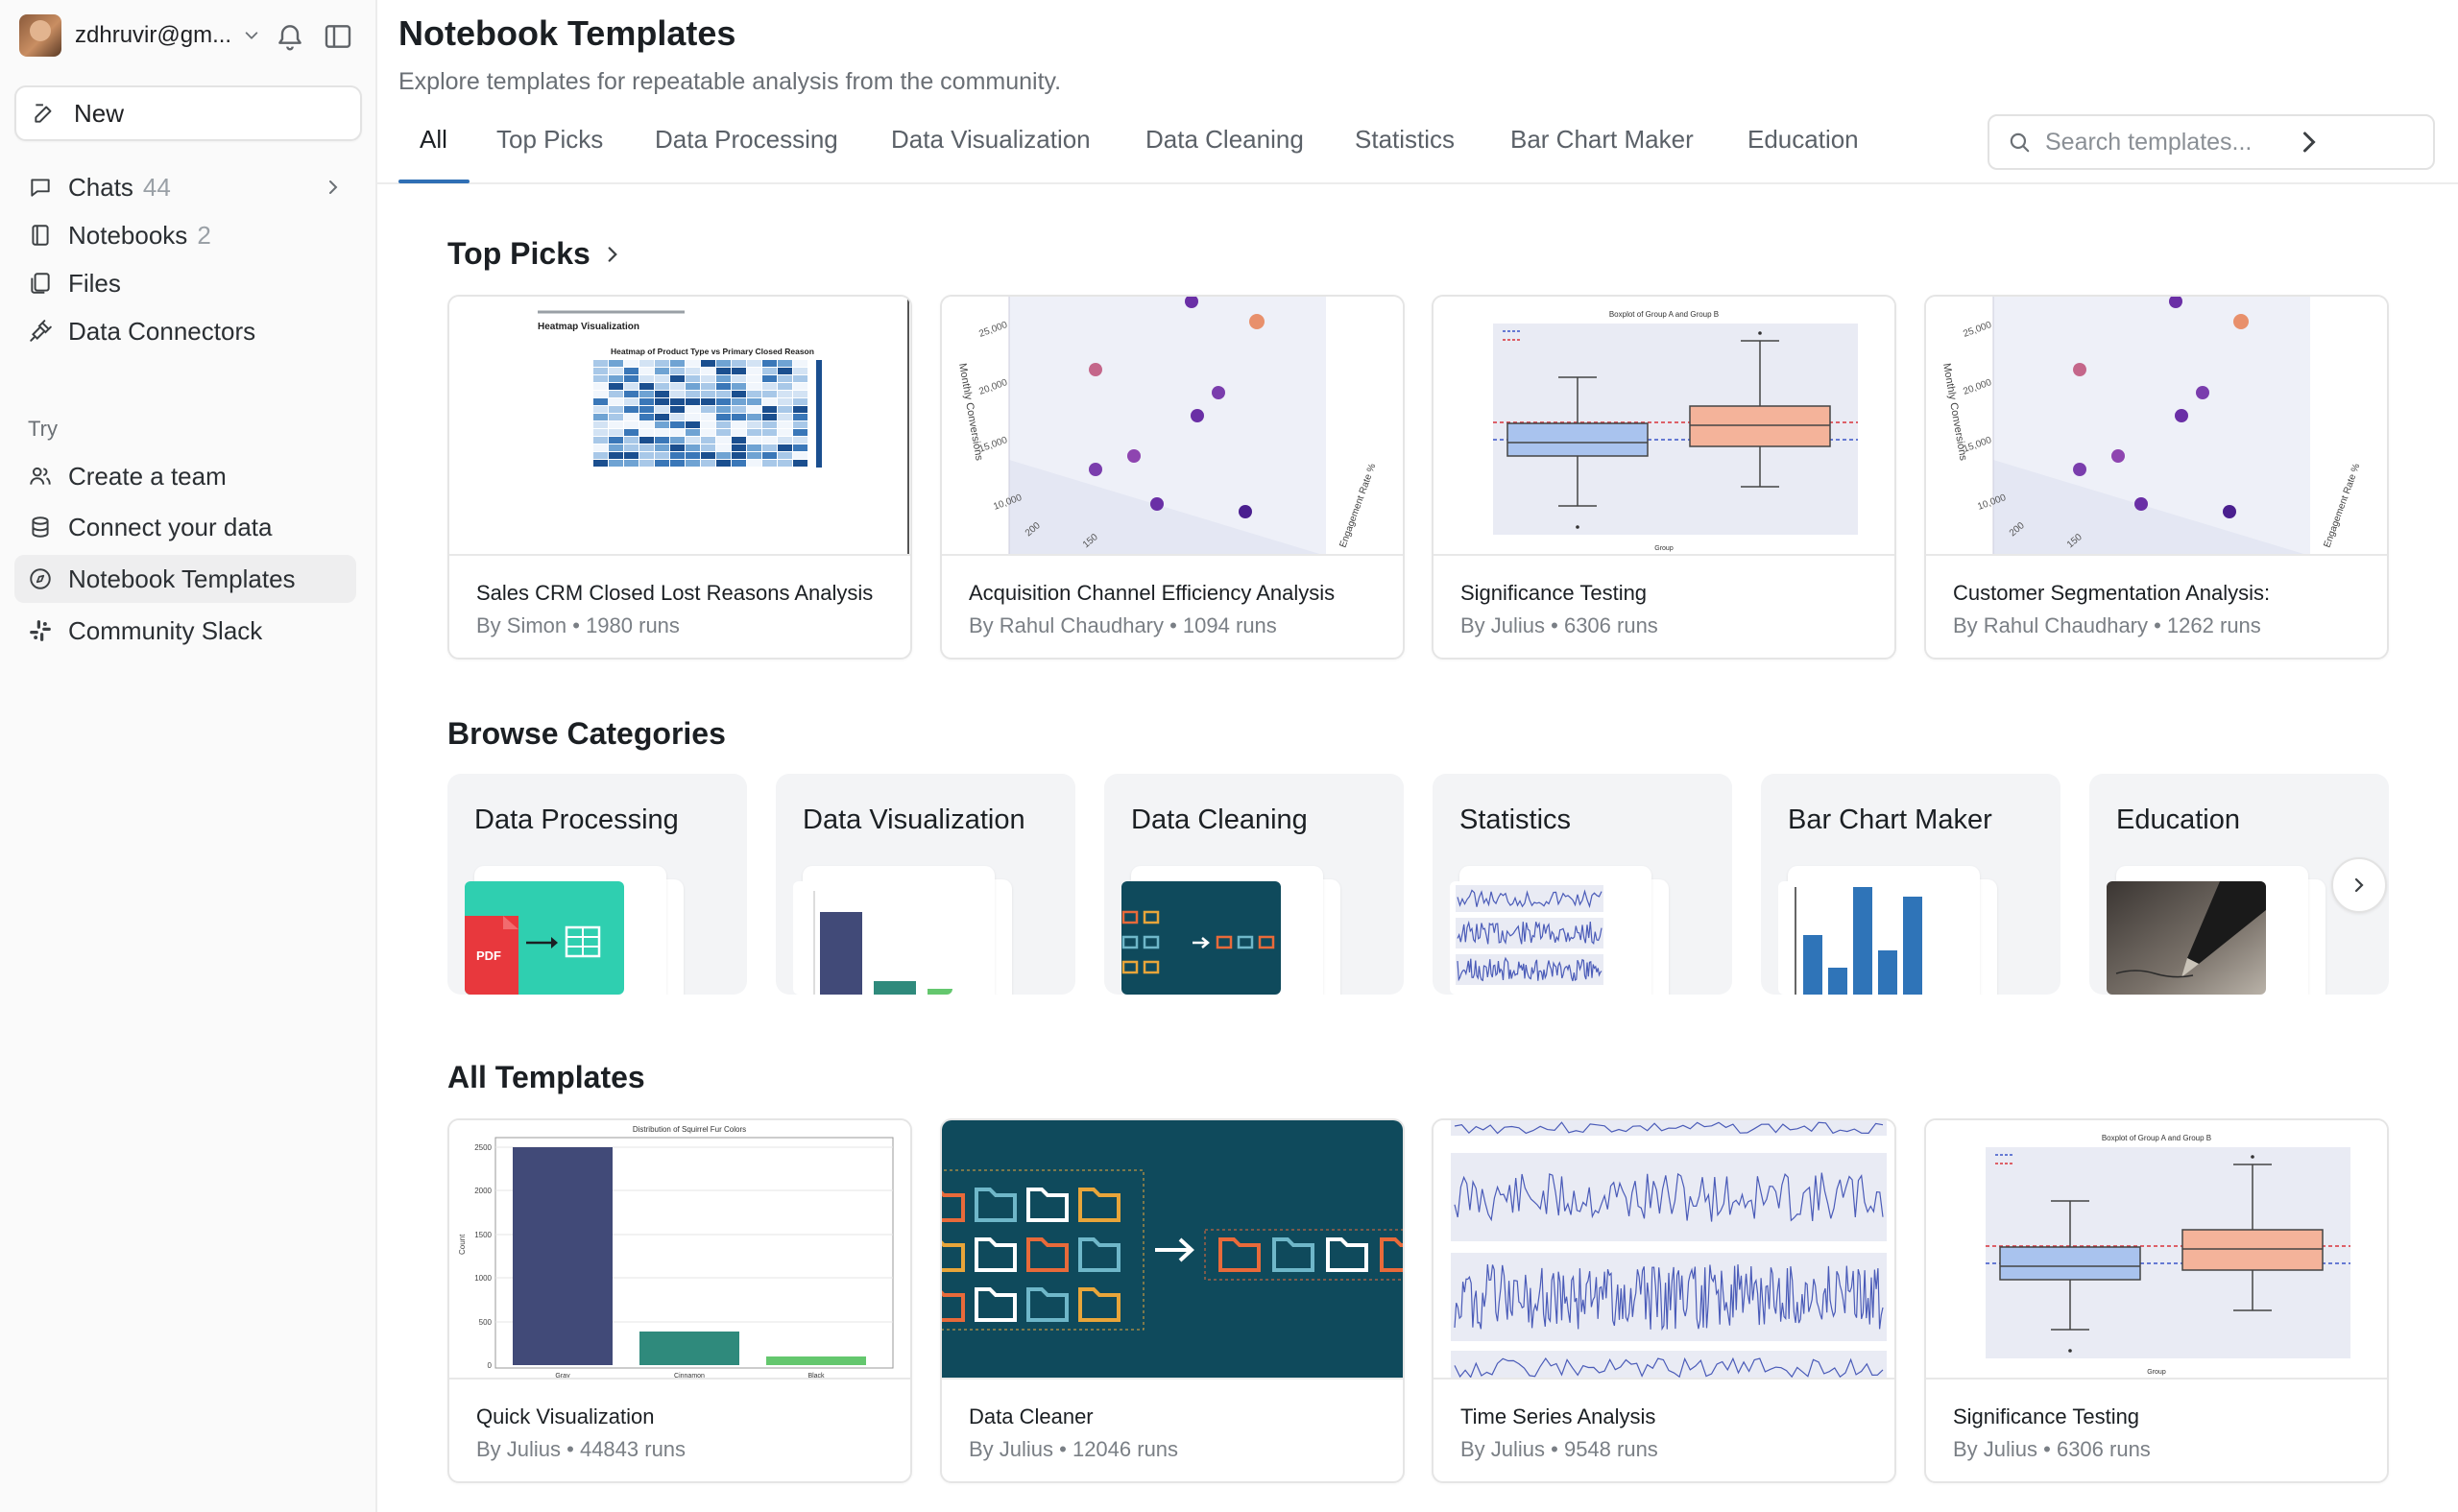  I want to click on sidebar-toggle-icon, so click(338, 36).